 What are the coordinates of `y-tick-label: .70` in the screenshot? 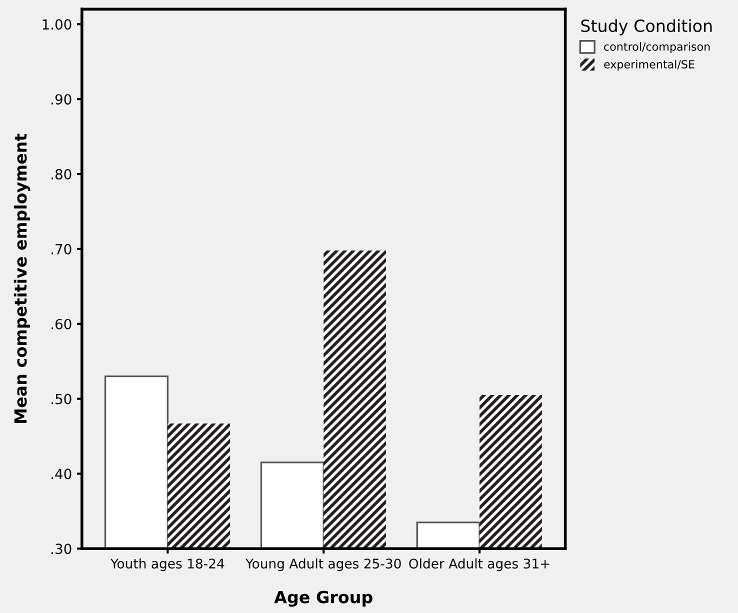 It's located at (62, 249).